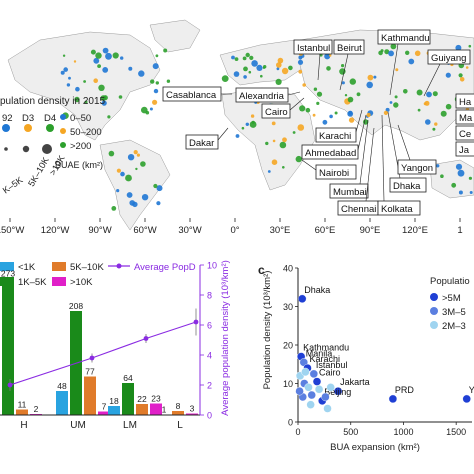 This screenshot has height=474, width=474. Describe the element at coordinates (6, 128) in the screenshot. I see `legend-blue-dot` at that location.